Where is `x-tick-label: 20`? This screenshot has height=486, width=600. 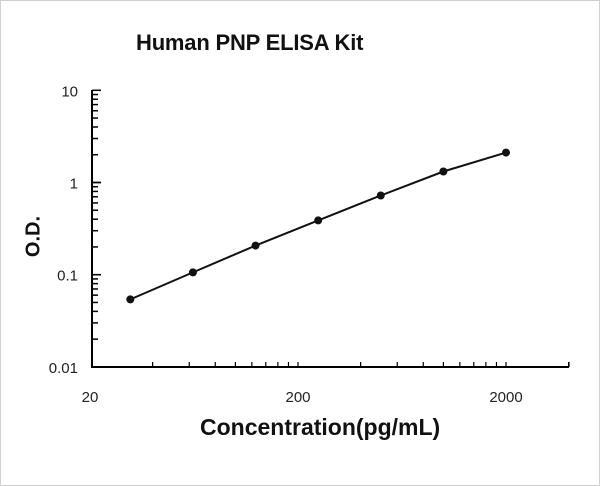
x-tick-label: 20 is located at coordinates (90, 397).